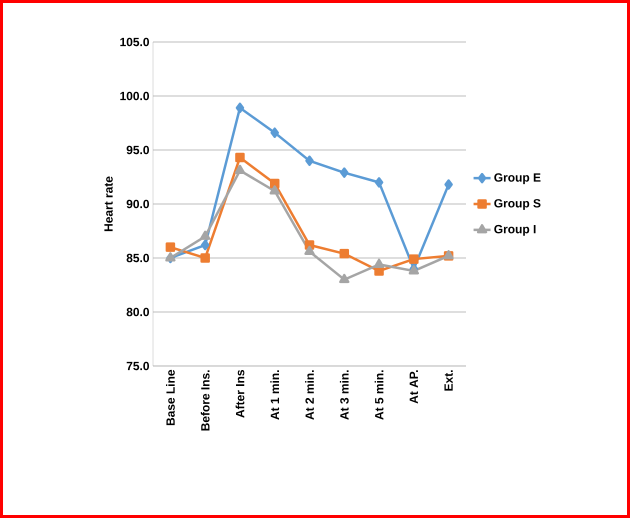 The image size is (630, 518). What do you see at coordinates (309, 395) in the screenshot?
I see `x-tick-label: At 2 min.` at bounding box center [309, 395].